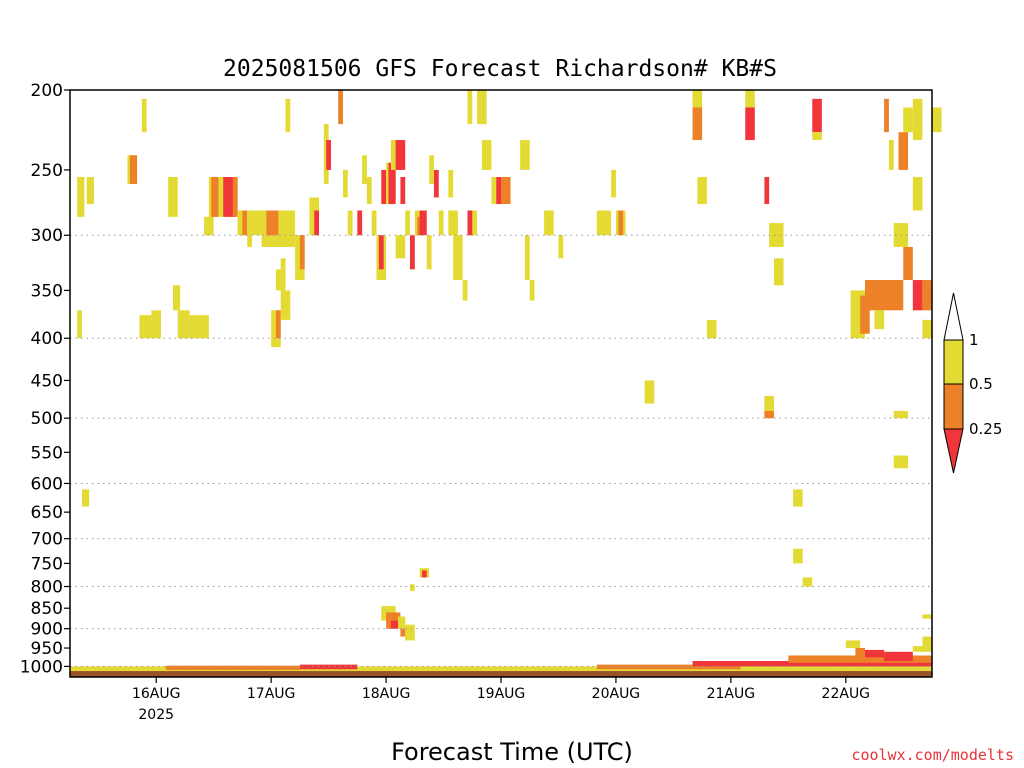  I want to click on x-tick-label: 18AUG, so click(386, 694).